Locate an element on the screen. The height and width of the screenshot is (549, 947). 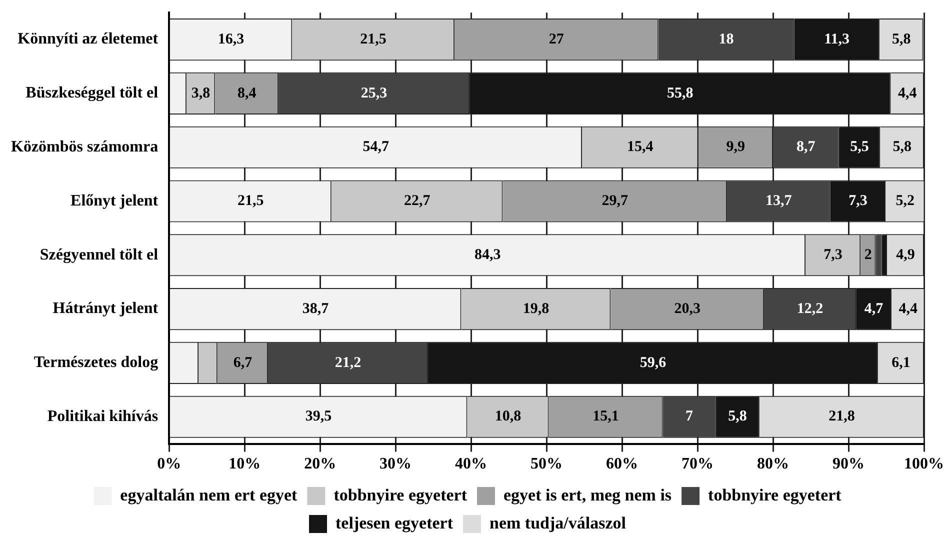
data-label: 5,2 is located at coordinates (905, 201).